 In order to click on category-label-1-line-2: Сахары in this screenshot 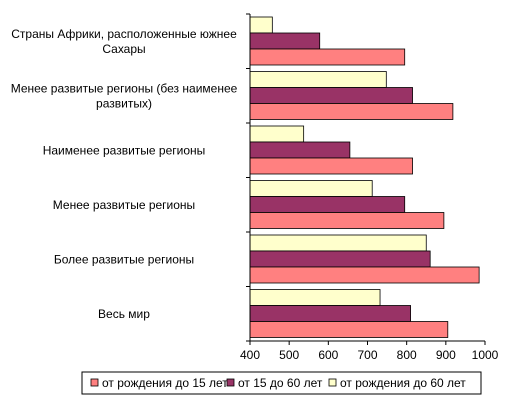, I will do `click(123, 49)`.